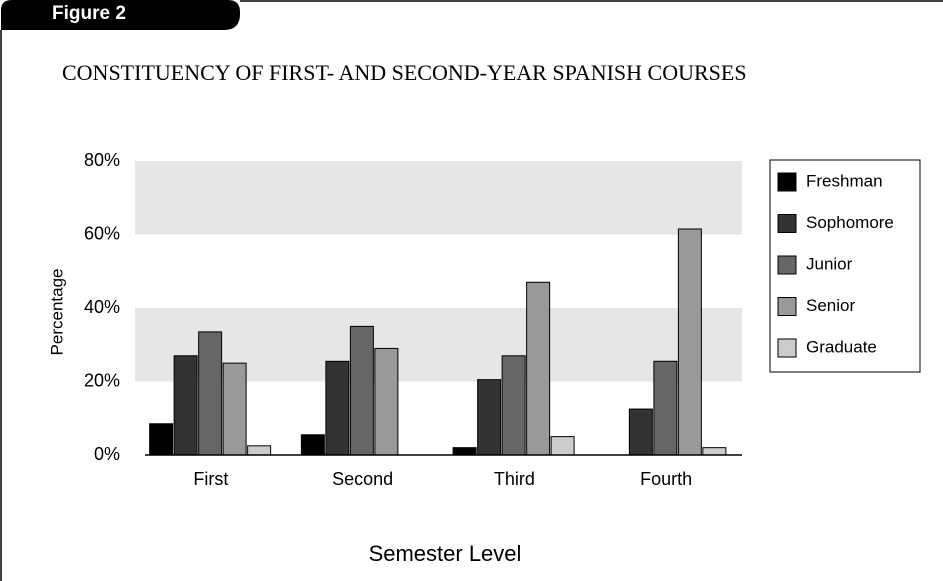 This screenshot has width=943, height=581. What do you see at coordinates (841, 346) in the screenshot?
I see `legend-label: Graduate` at bounding box center [841, 346].